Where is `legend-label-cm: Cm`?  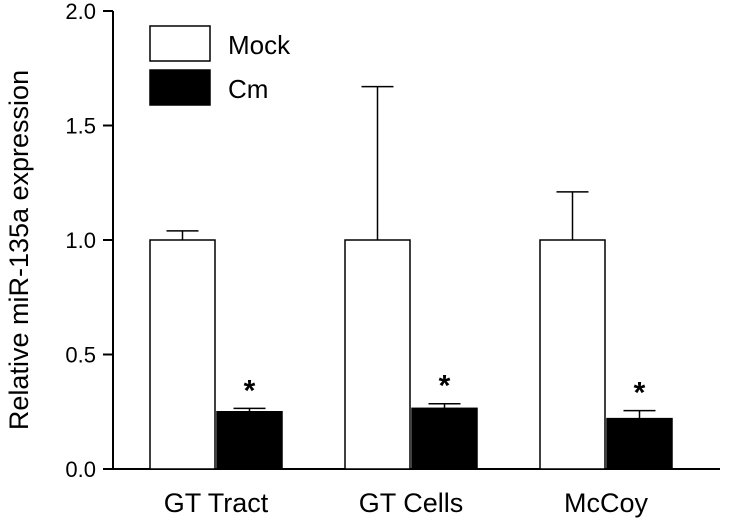 legend-label-cm: Cm is located at coordinates (248, 89).